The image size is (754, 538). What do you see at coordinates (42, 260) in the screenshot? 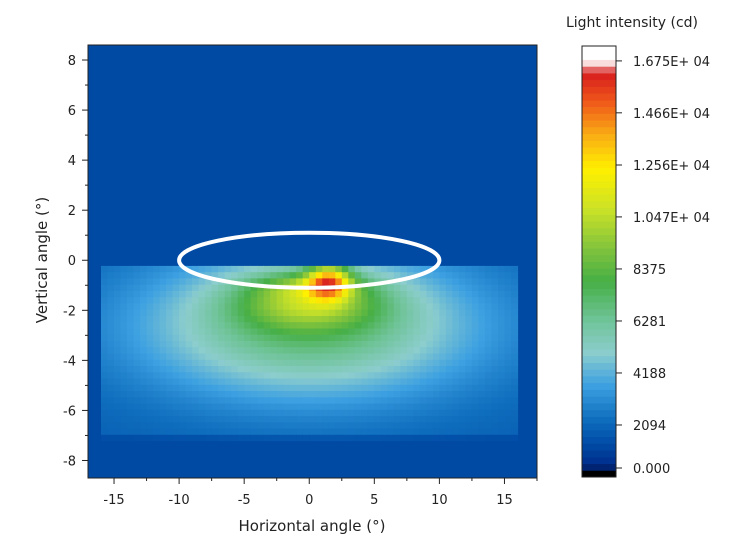
I see `y-axis-label: Vertical angle (°)` at bounding box center [42, 260].